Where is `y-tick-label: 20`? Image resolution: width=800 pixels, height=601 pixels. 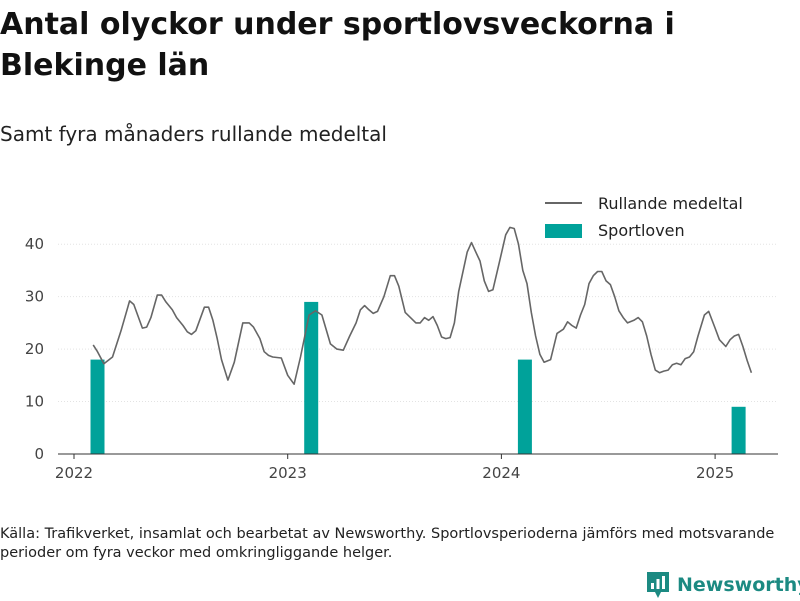
y-tick-label: 20 is located at coordinates (34, 349).